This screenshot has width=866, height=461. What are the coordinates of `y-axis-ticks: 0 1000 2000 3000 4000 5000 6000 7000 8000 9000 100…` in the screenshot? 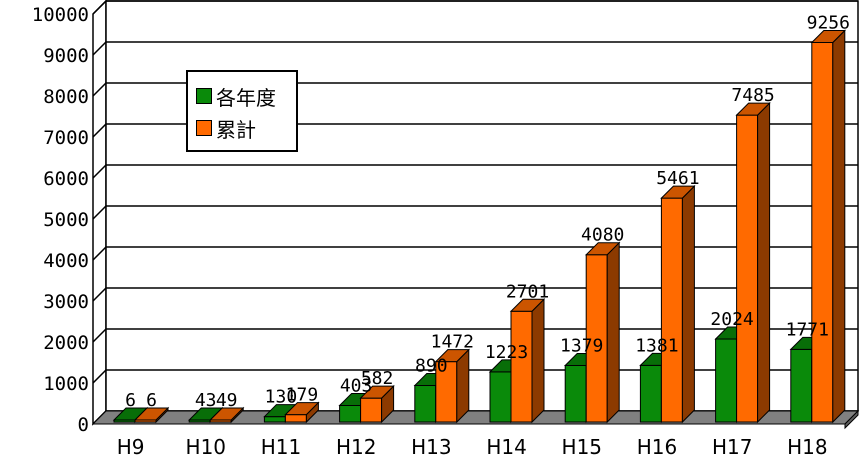 It's located at (60, 220).